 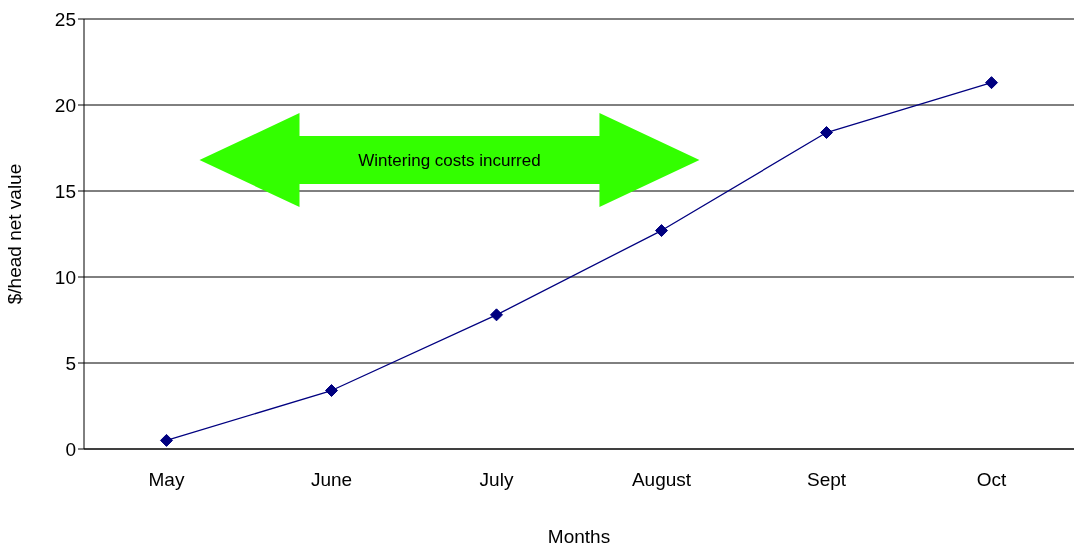 I want to click on y-tick-label: 0, so click(x=70, y=449).